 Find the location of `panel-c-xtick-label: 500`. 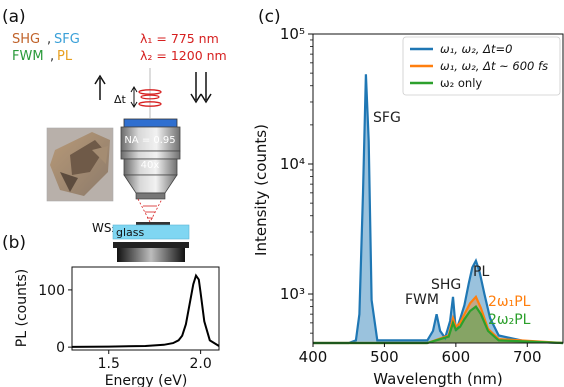

panel-c-xtick-label: 500 is located at coordinates (384, 357).